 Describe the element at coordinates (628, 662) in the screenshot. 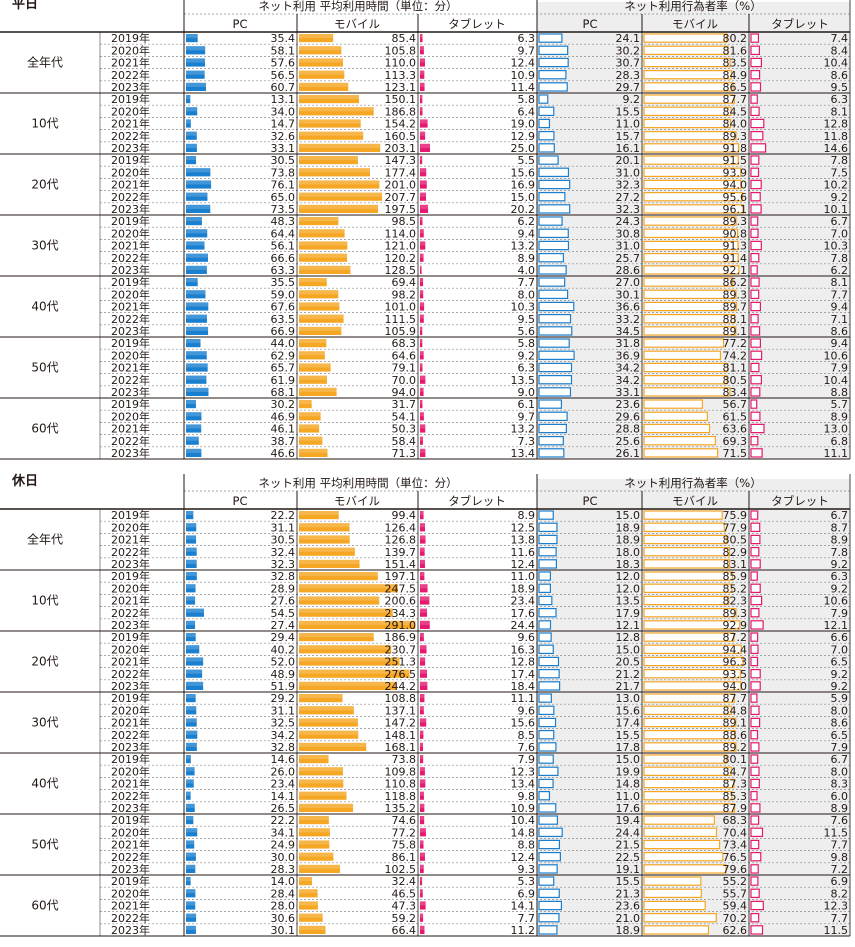

I see `value-label-rate_pc: 20.5` at that location.